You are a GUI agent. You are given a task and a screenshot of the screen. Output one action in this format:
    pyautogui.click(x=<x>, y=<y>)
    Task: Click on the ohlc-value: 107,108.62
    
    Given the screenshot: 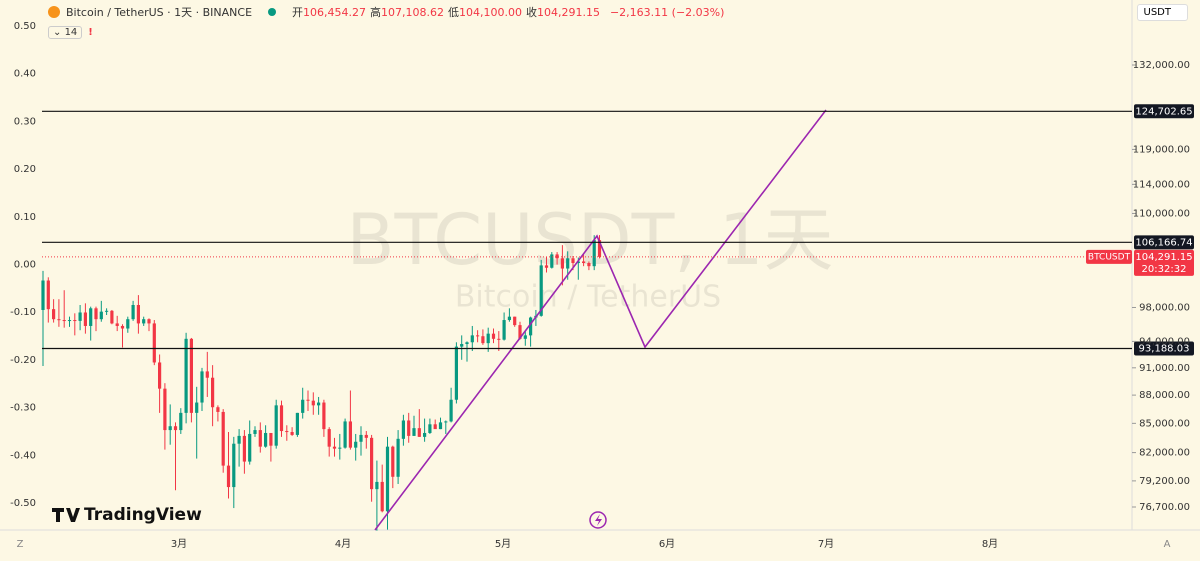 What is the action you would take?
    pyautogui.click(x=412, y=12)
    